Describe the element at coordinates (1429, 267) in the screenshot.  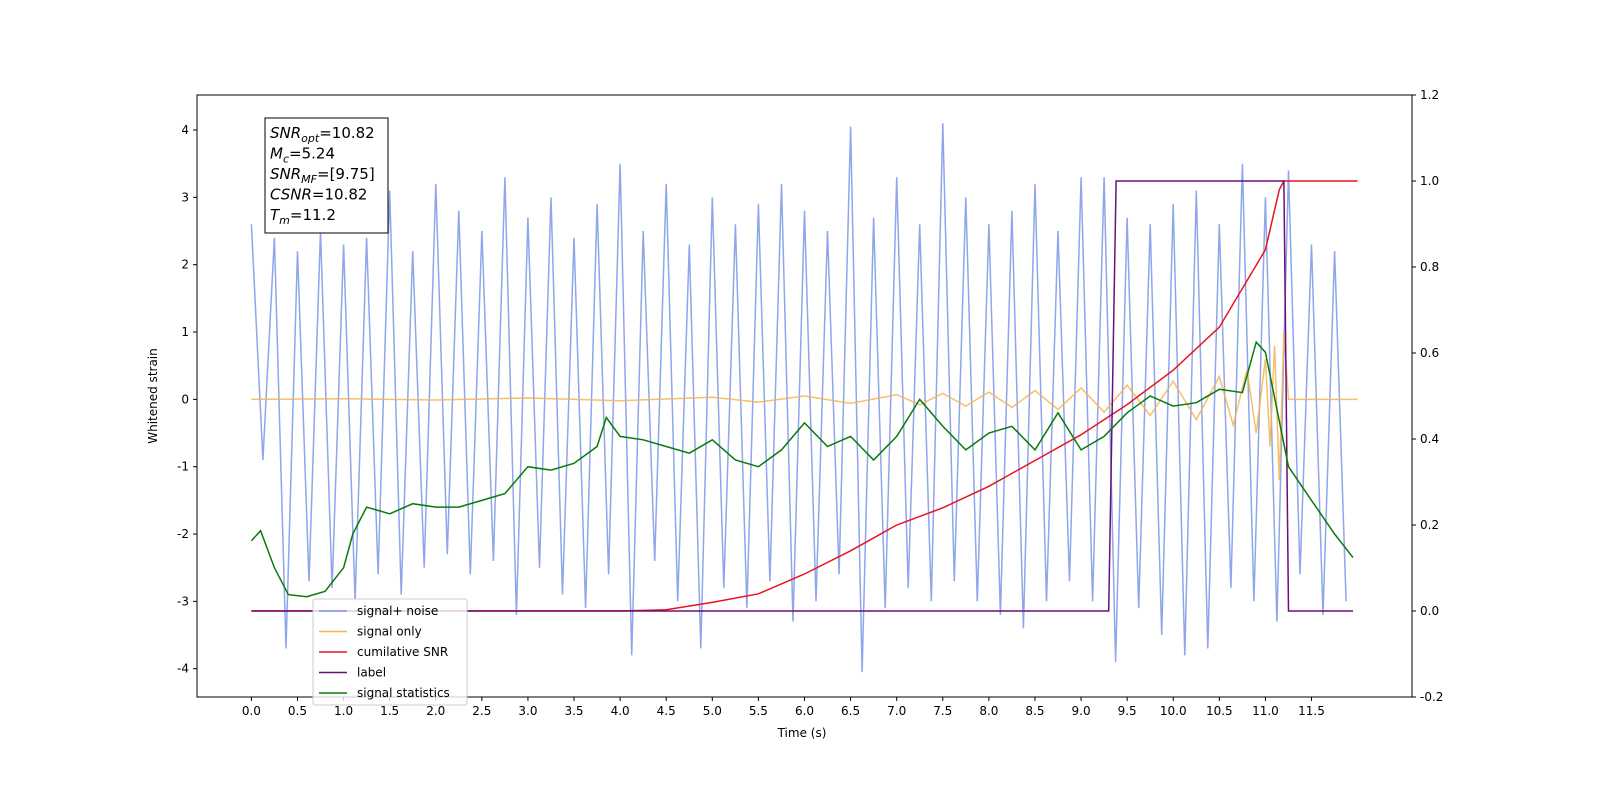
I see `y2-tick-label: 0.8` at that location.